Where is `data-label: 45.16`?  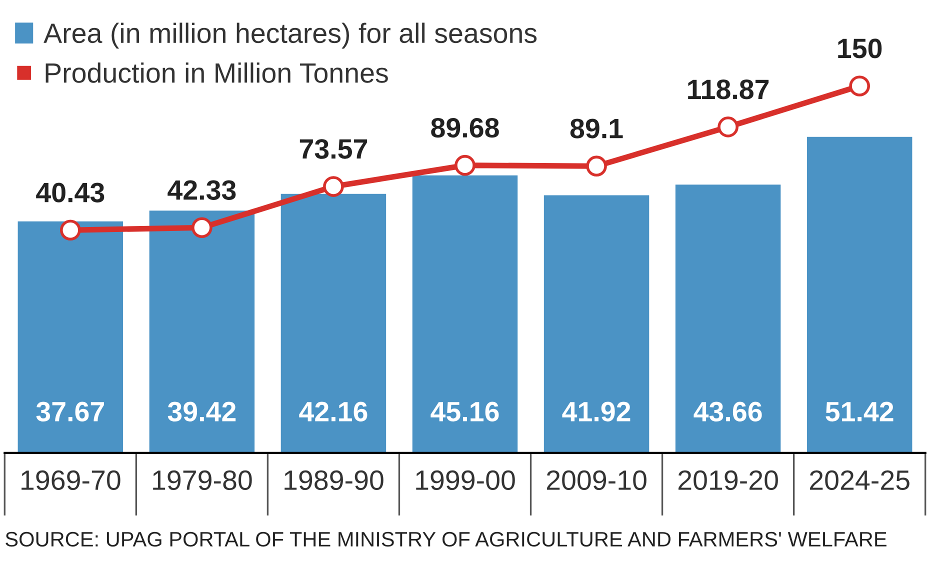
data-label: 45.16 is located at coordinates (464, 412).